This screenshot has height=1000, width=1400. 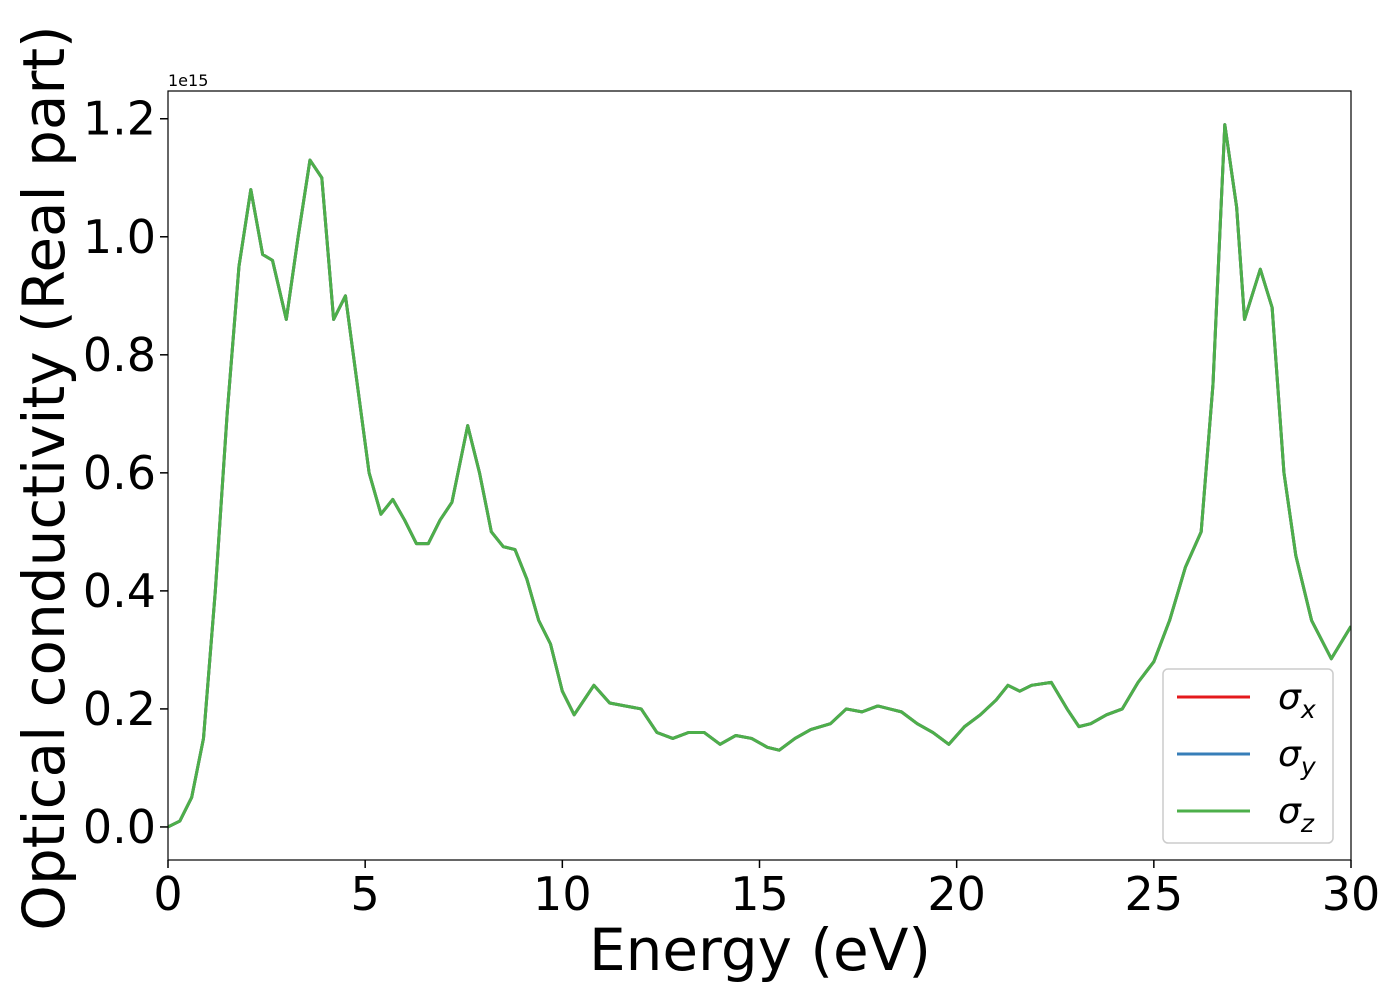 I want to click on y-tick-label: 0.4, so click(x=119, y=591).